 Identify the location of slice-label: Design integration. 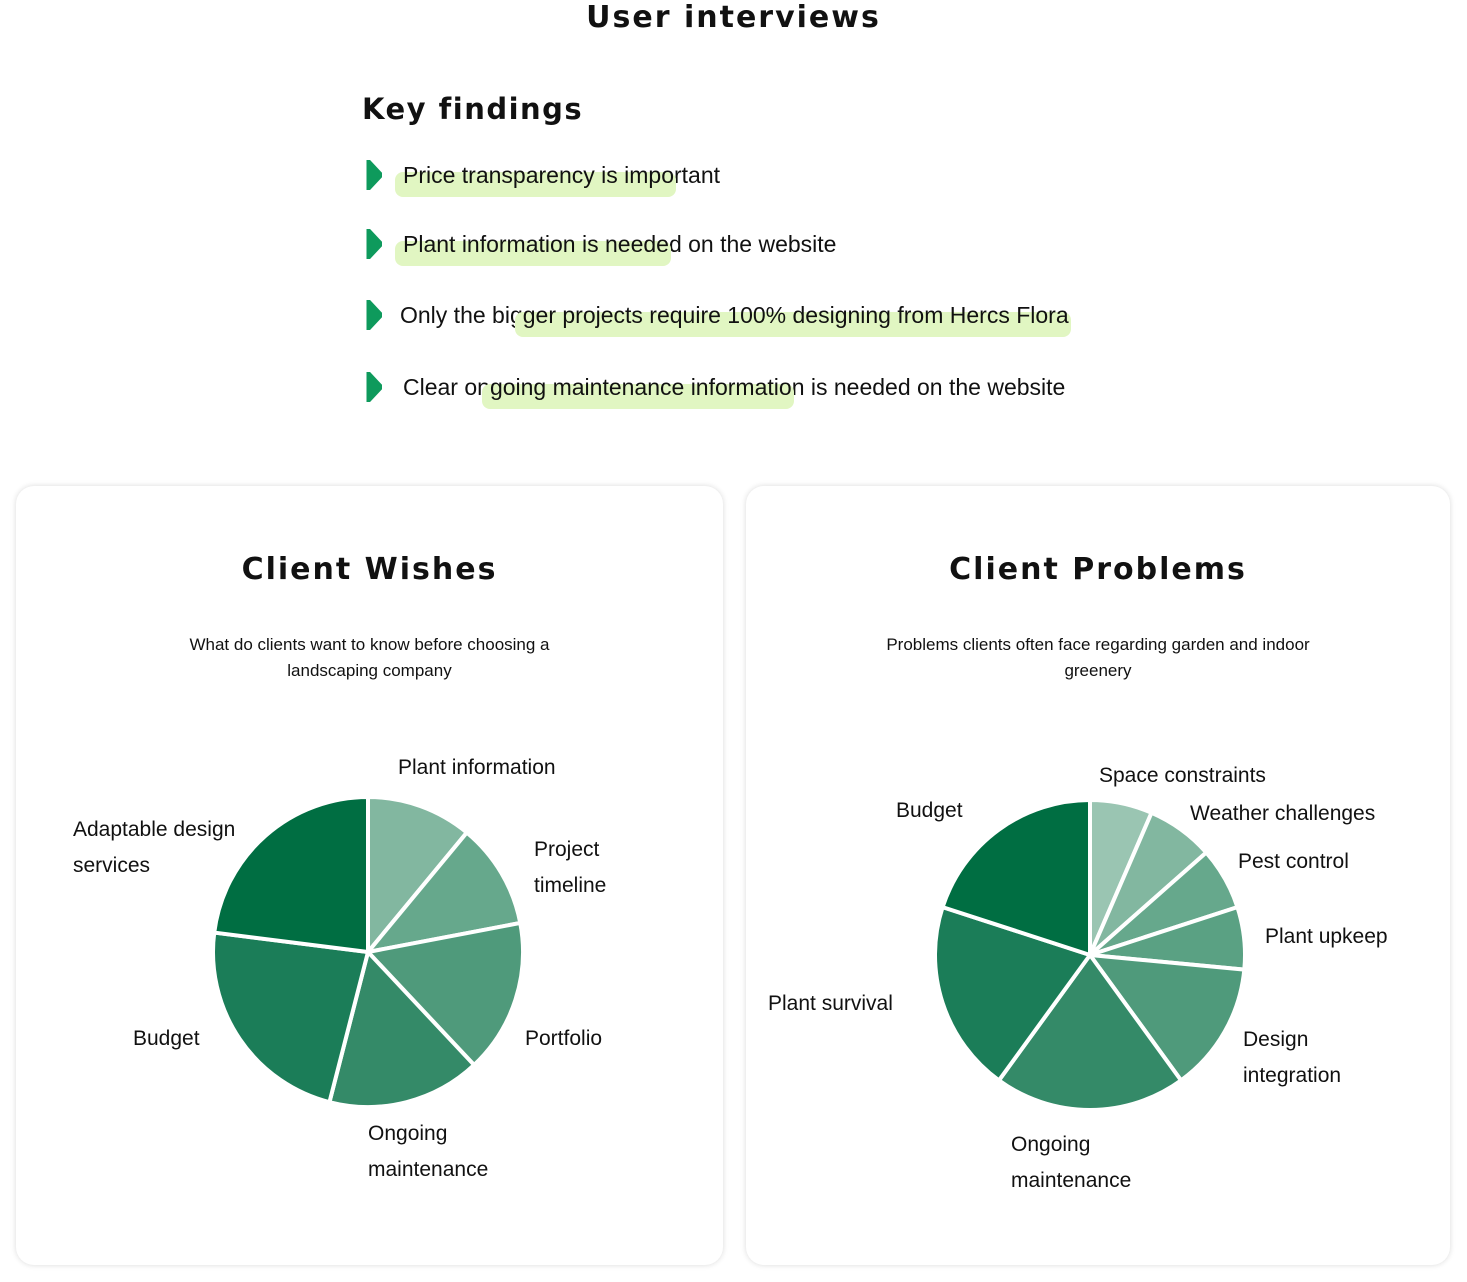
(1292, 1057).